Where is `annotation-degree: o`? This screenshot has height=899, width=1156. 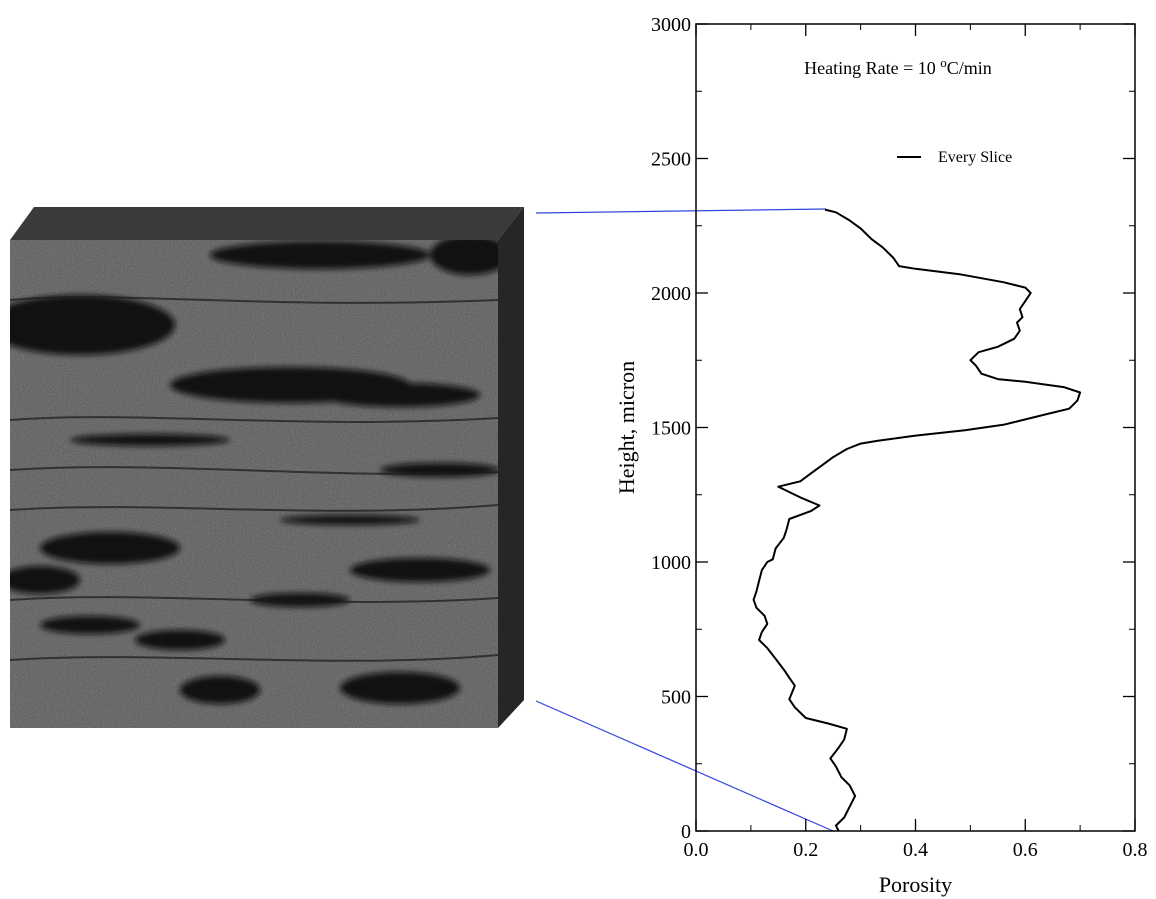 annotation-degree: o is located at coordinates (943, 62).